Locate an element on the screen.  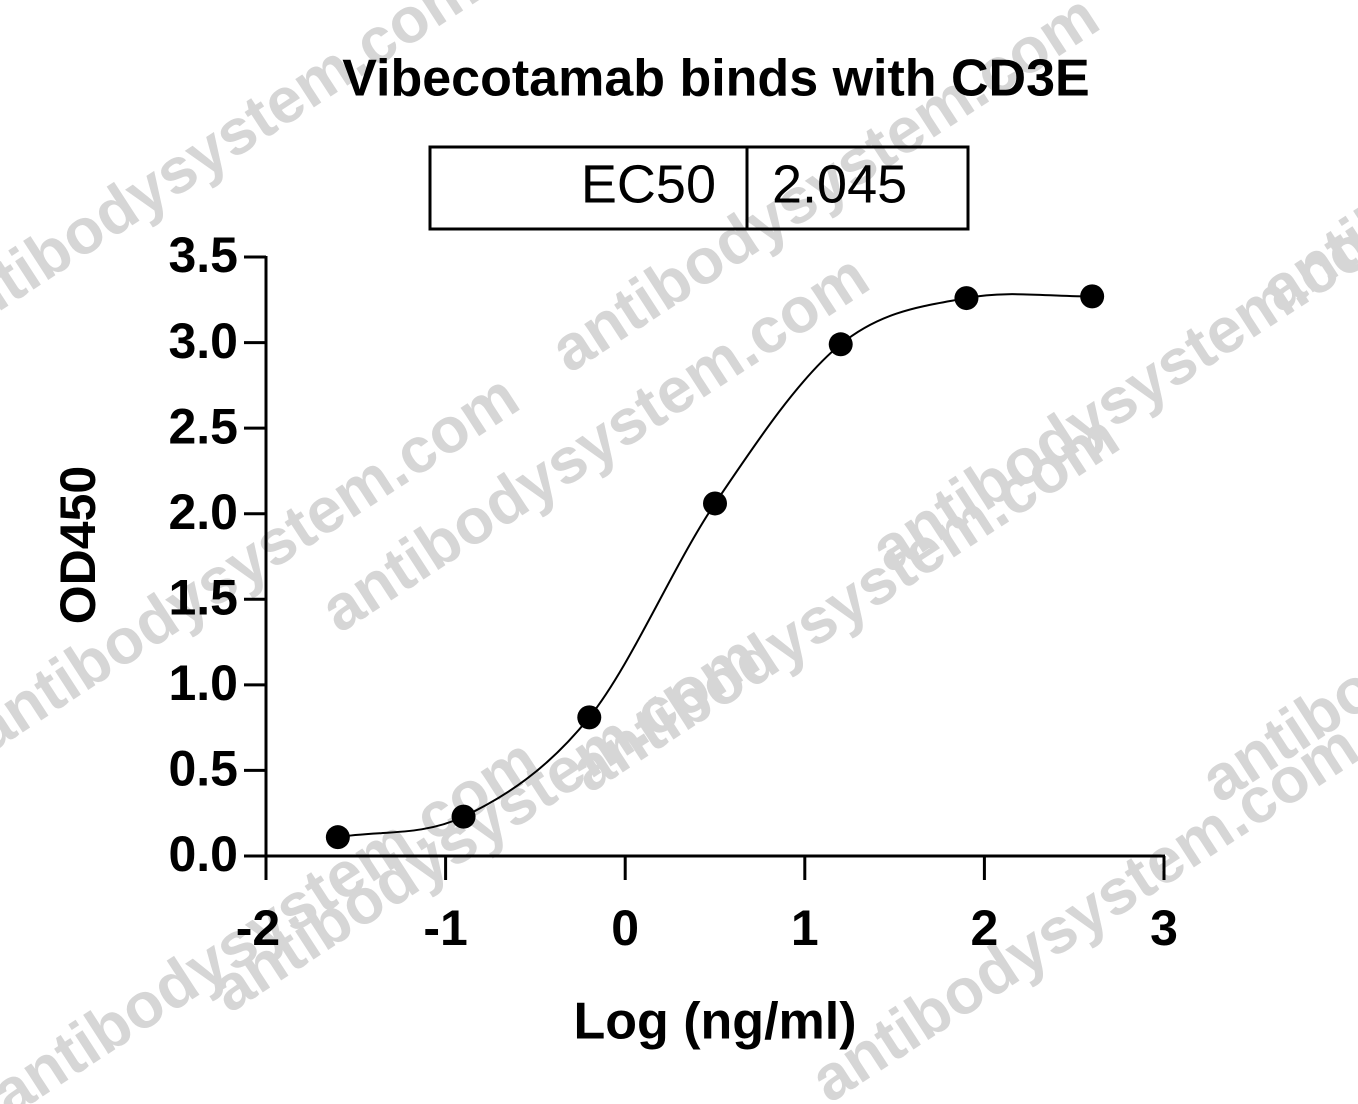
chart-title: Vibecotamab binds with CD3E is located at coordinates (715, 79).